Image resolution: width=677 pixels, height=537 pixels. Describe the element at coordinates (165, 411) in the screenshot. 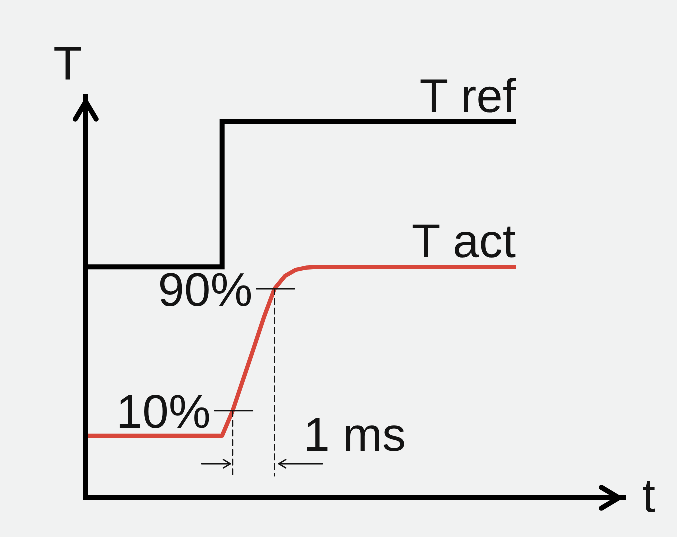

I see `annotation: 10%` at that location.